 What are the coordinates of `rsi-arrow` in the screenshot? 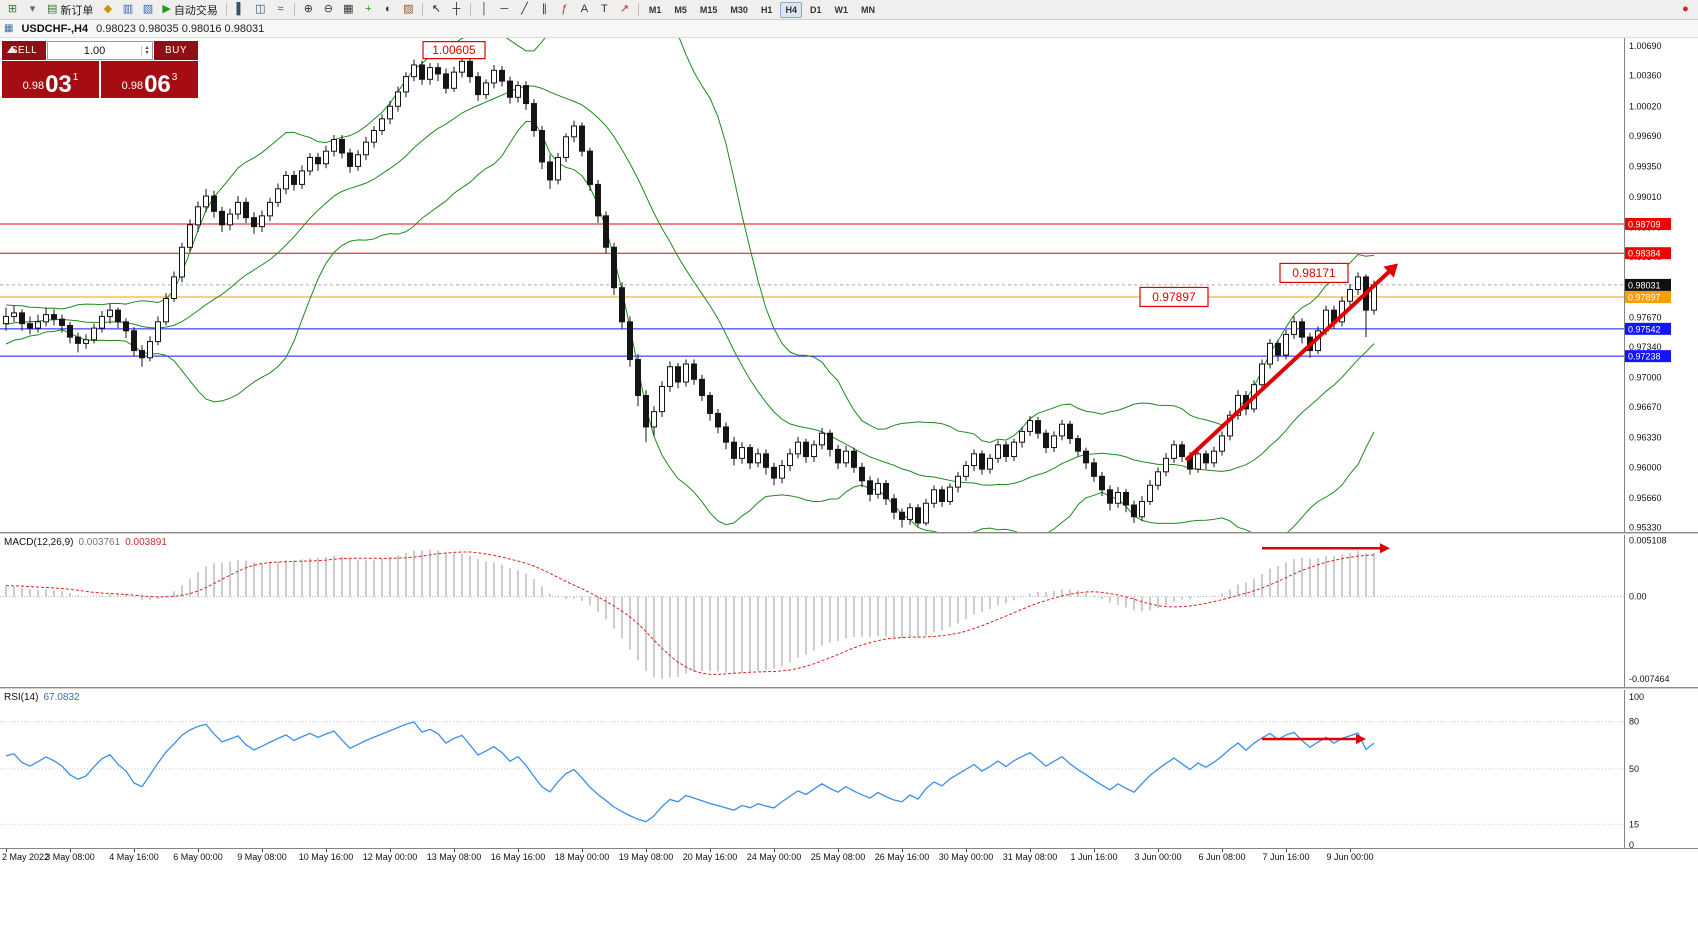 It's located at (1314, 738).